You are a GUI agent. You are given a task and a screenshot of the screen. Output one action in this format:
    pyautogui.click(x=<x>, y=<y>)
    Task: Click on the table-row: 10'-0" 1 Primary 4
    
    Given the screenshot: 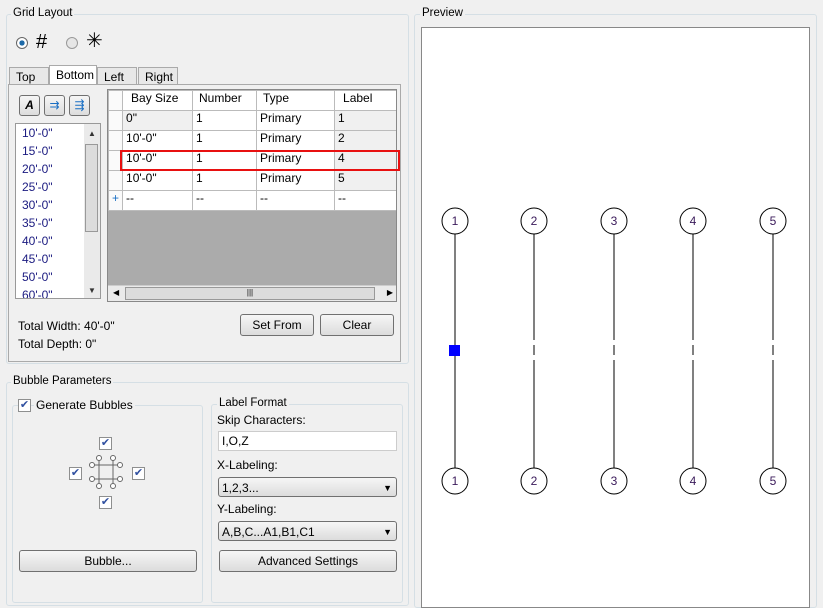 What is the action you would take?
    pyautogui.click(x=252, y=160)
    